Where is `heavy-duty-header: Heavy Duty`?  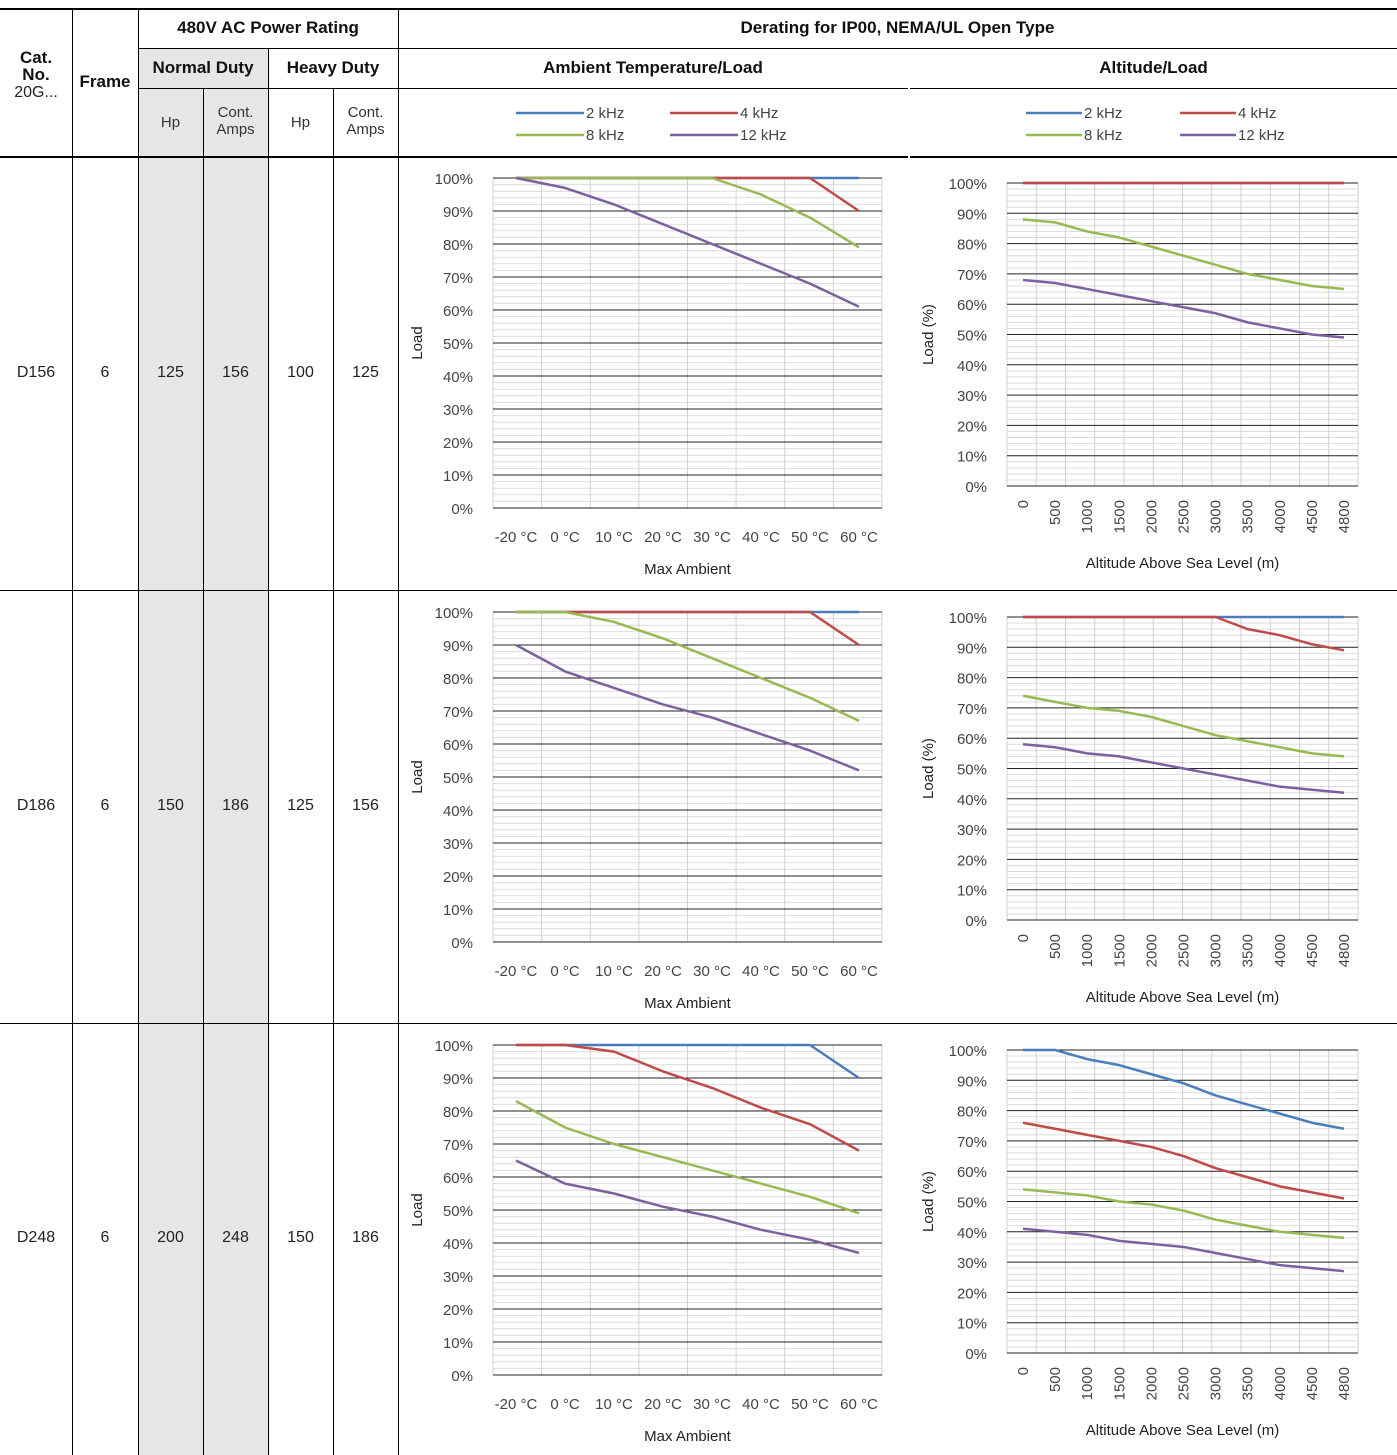
heavy-duty-header: Heavy Duty is located at coordinates (333, 67).